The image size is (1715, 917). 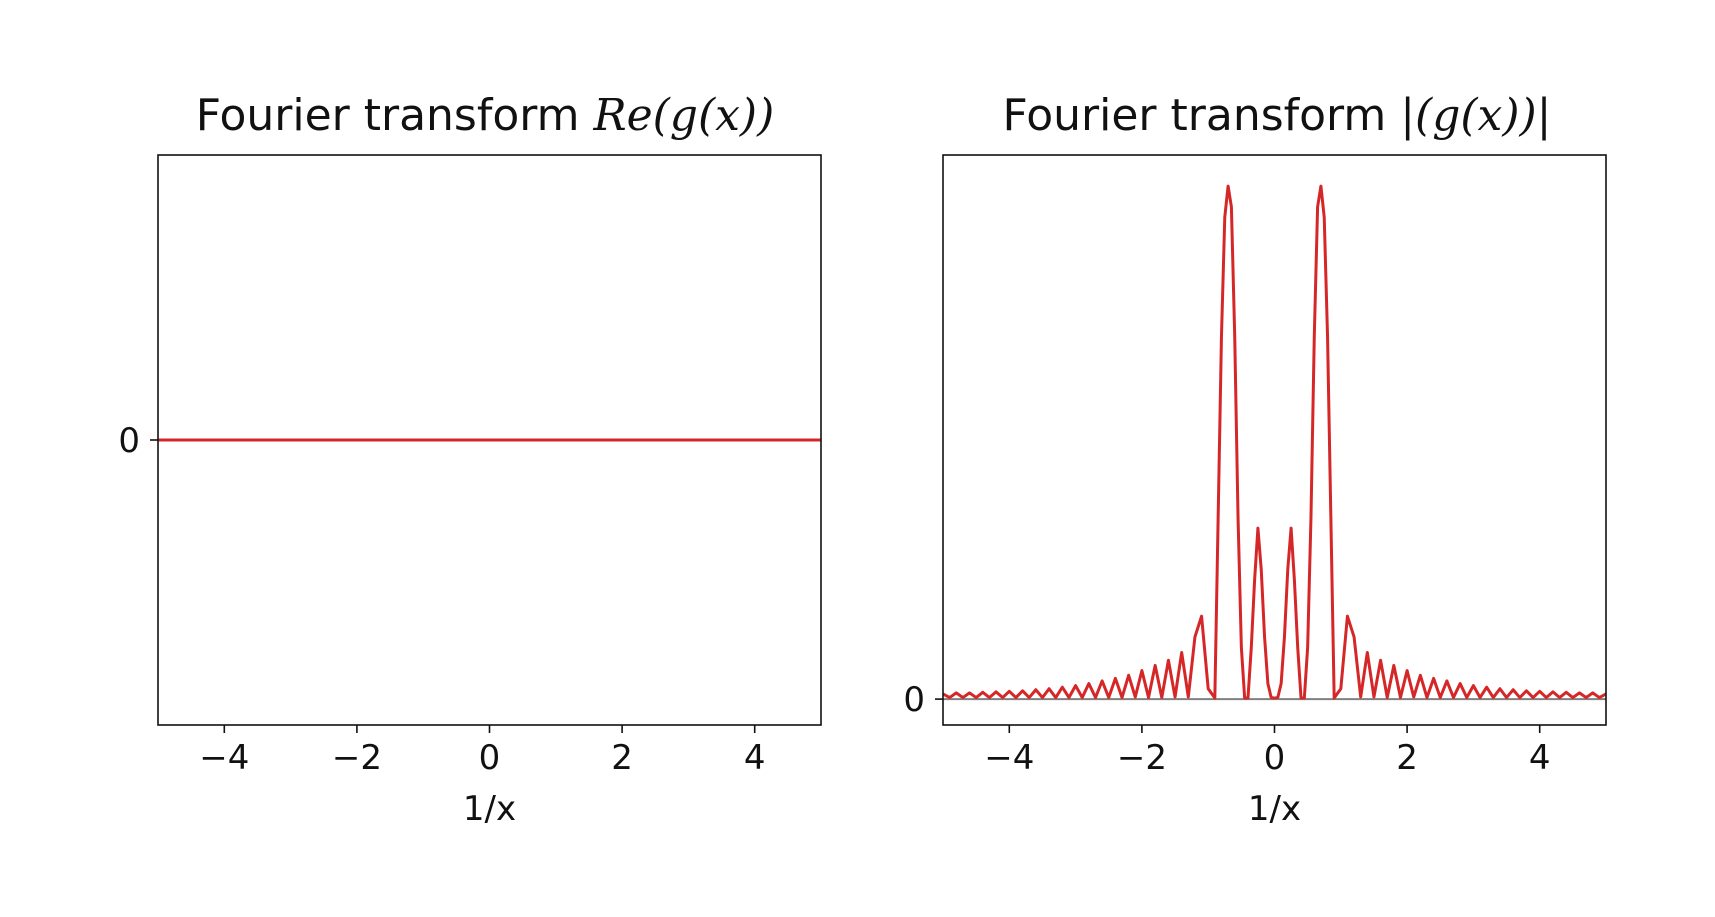 What do you see at coordinates (489, 809) in the screenshot?
I see `left-x-axis-label: 1/x` at bounding box center [489, 809].